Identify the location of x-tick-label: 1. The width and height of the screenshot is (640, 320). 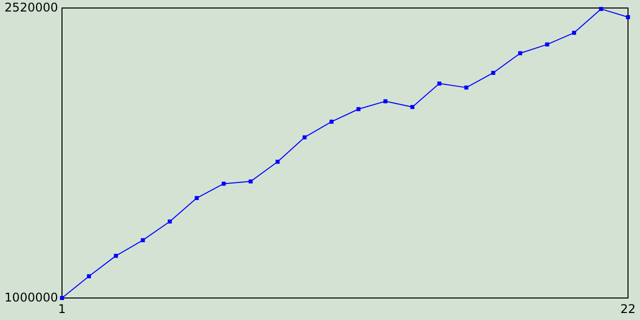
(62, 309).